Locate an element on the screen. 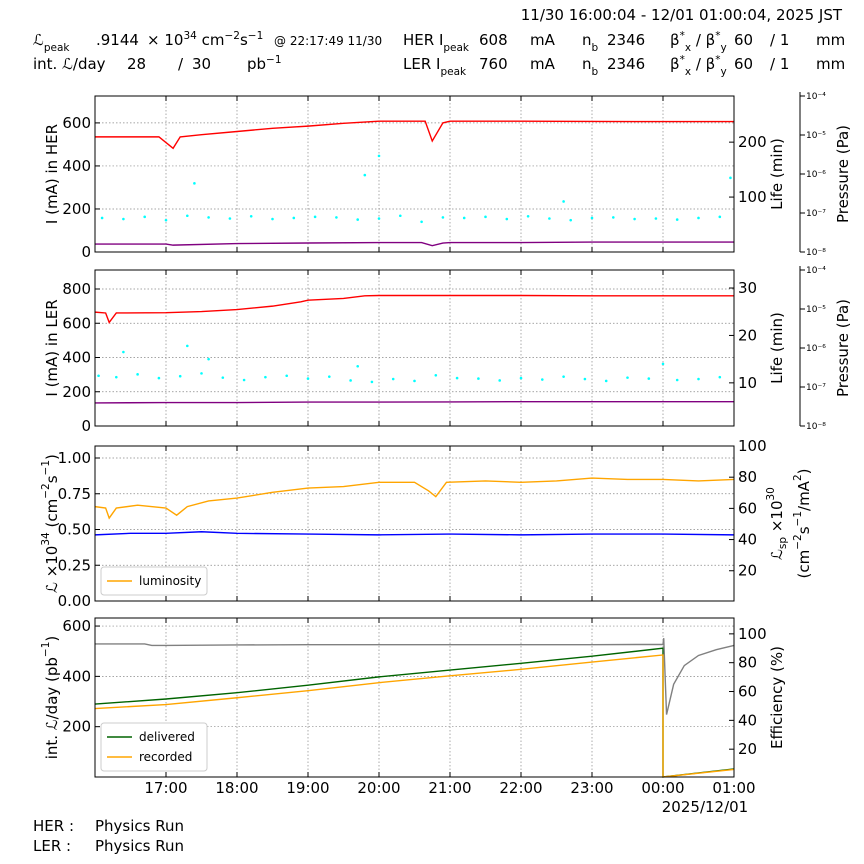  text-part: s is located at coordinates (804, 530).